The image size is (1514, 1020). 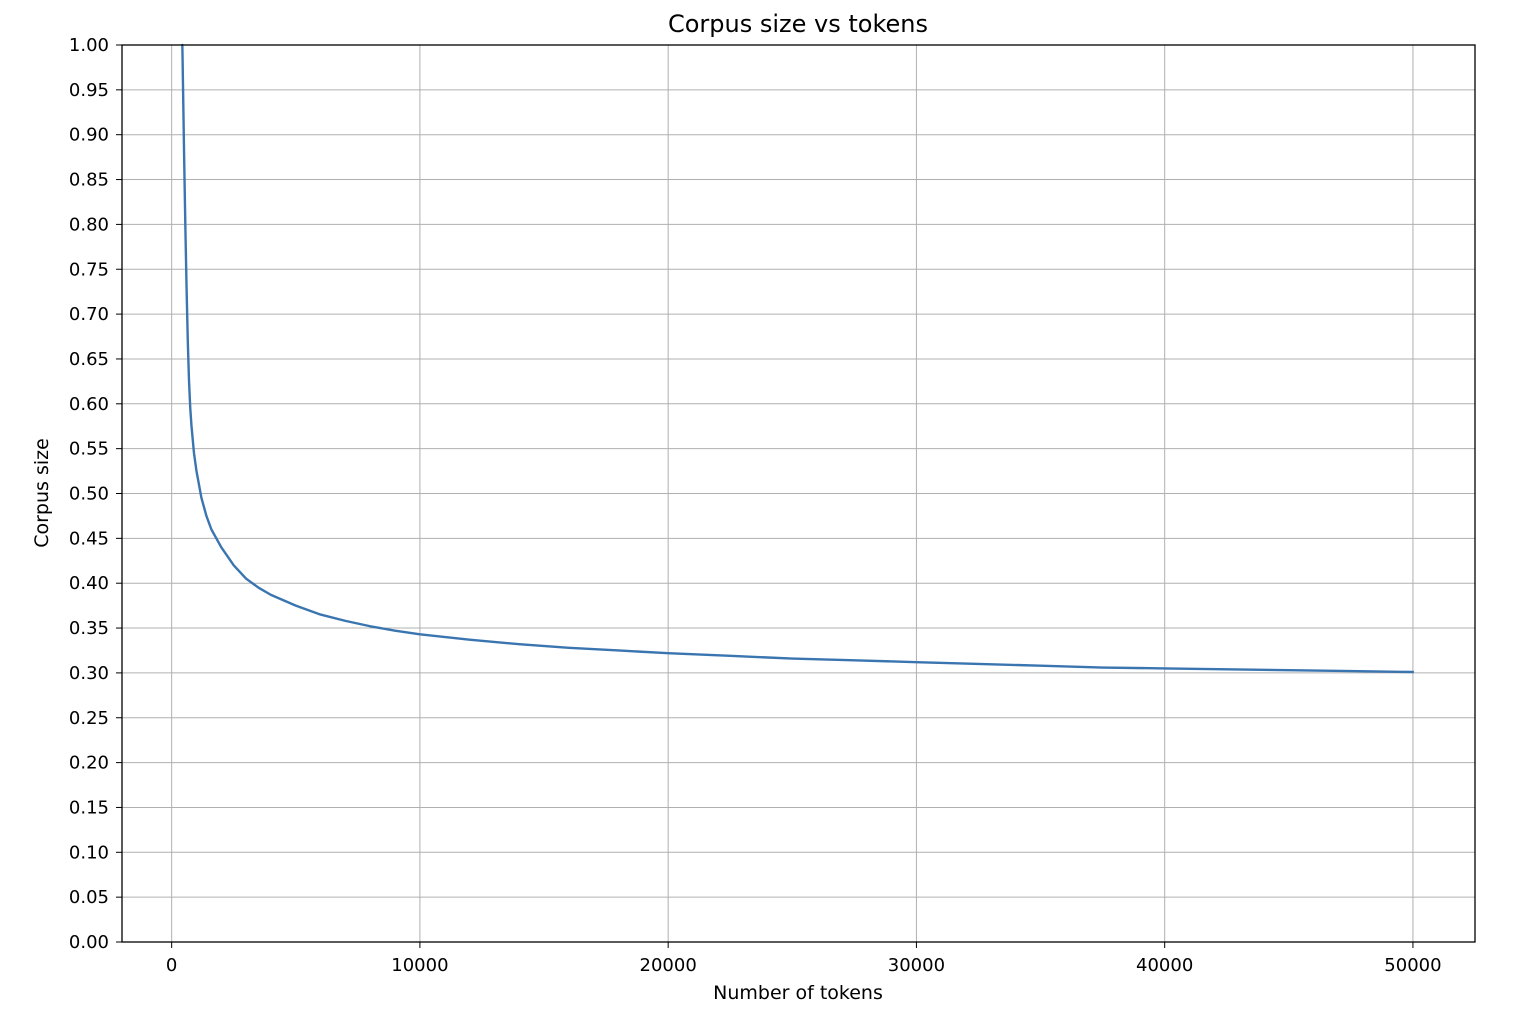 What do you see at coordinates (89, 224) in the screenshot?
I see `y-tick-label: 0.80` at bounding box center [89, 224].